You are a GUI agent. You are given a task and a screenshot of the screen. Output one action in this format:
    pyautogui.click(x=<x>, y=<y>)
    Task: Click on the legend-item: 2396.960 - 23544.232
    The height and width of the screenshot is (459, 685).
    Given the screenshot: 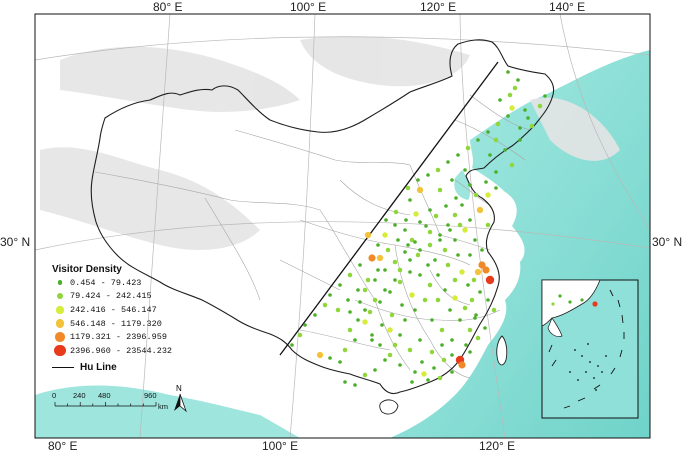 What is the action you would take?
    pyautogui.click(x=132, y=351)
    